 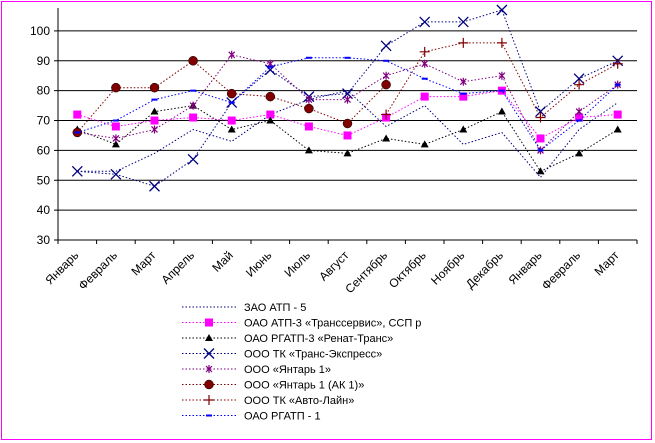 I want to click on y-tick-label: 60, so click(x=44, y=150).